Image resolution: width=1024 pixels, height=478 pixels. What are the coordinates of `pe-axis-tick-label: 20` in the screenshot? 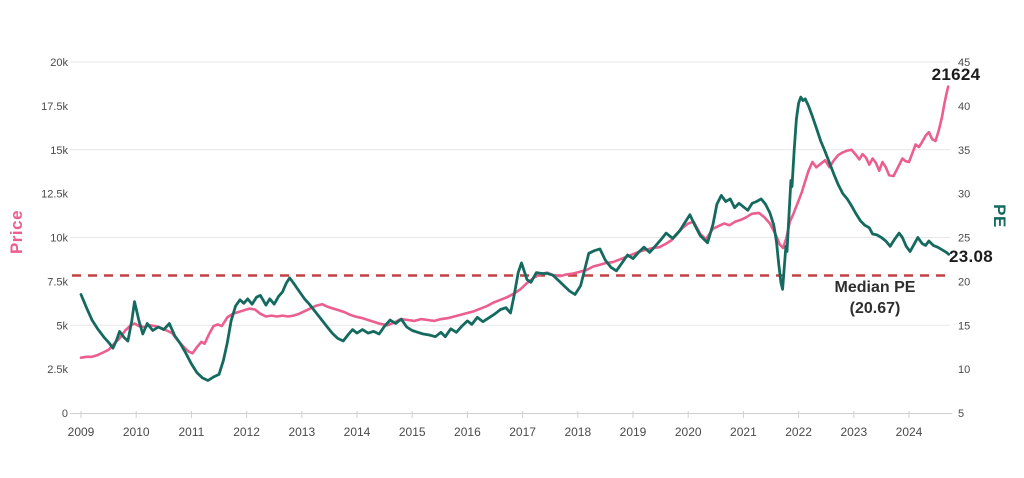 It's located at (964, 282).